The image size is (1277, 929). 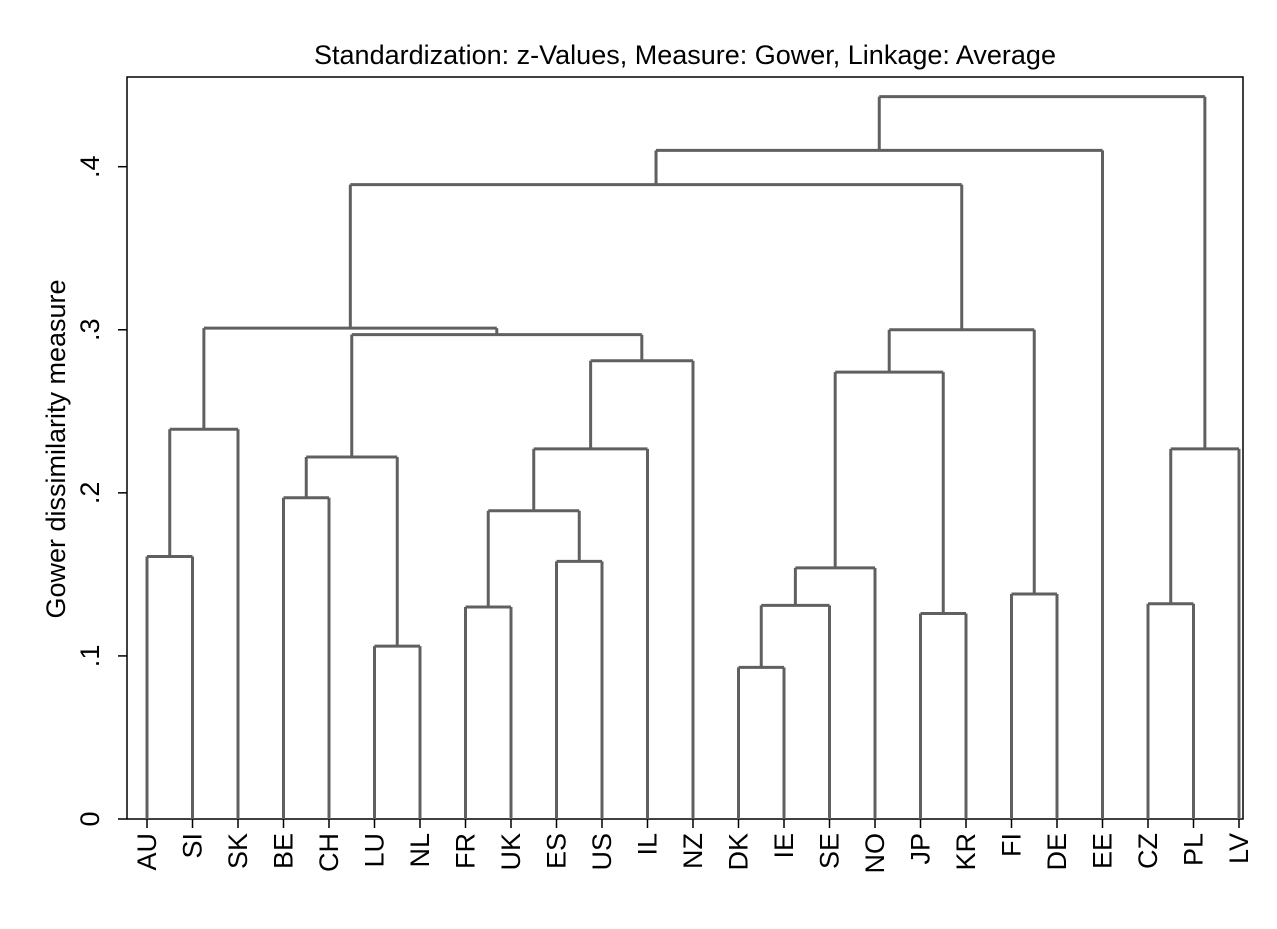 What do you see at coordinates (90, 656) in the screenshot?
I see `y-tick-label: .1` at bounding box center [90, 656].